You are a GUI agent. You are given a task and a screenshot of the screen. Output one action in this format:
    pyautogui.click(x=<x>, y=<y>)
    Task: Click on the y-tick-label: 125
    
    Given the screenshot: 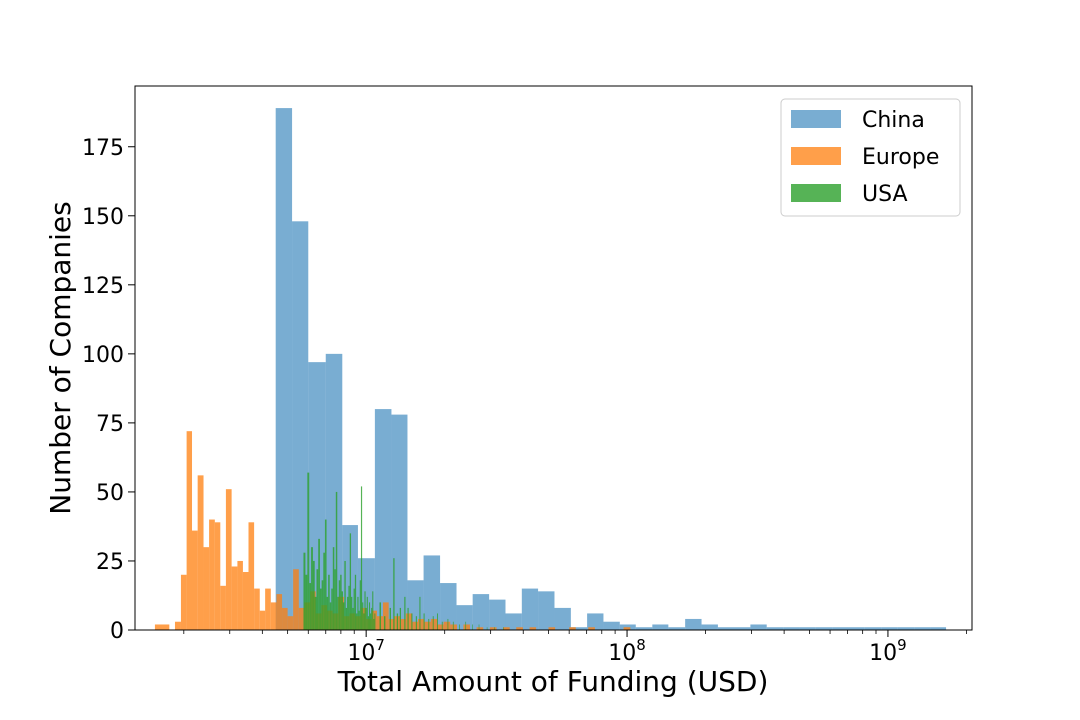 What is the action you would take?
    pyautogui.click(x=103, y=286)
    